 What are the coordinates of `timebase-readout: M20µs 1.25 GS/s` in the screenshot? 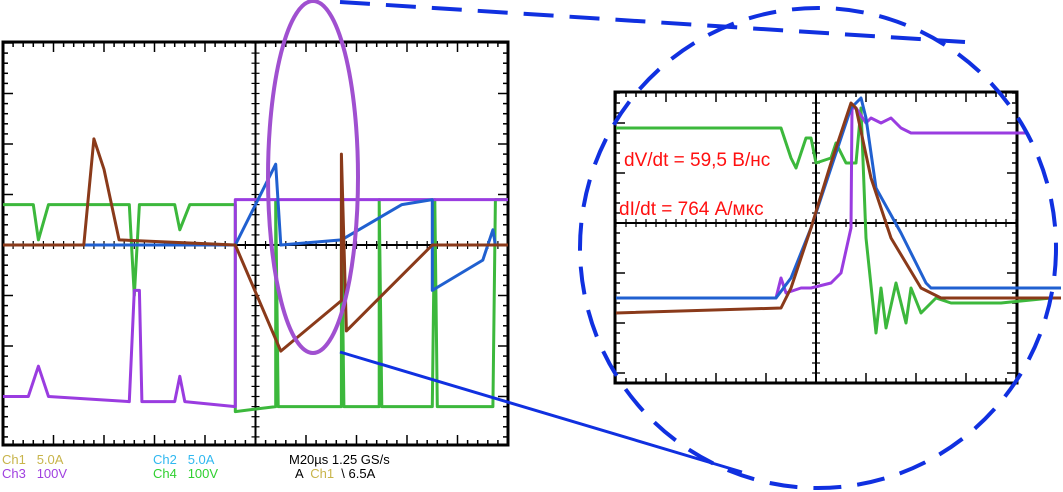 It's located at (339, 459).